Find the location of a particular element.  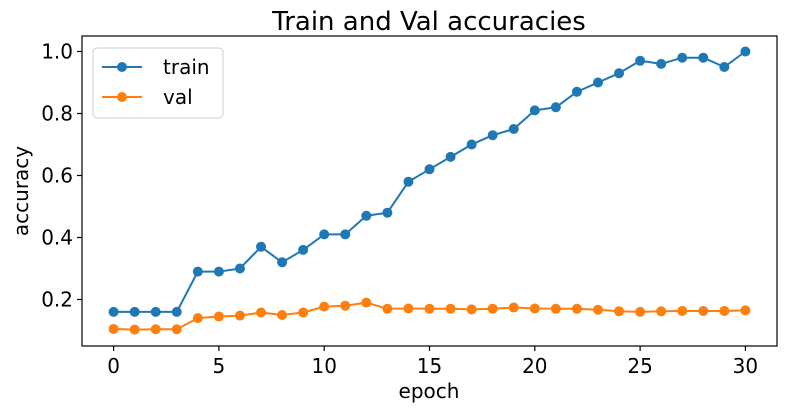

legend: train val is located at coordinates (158, 83).